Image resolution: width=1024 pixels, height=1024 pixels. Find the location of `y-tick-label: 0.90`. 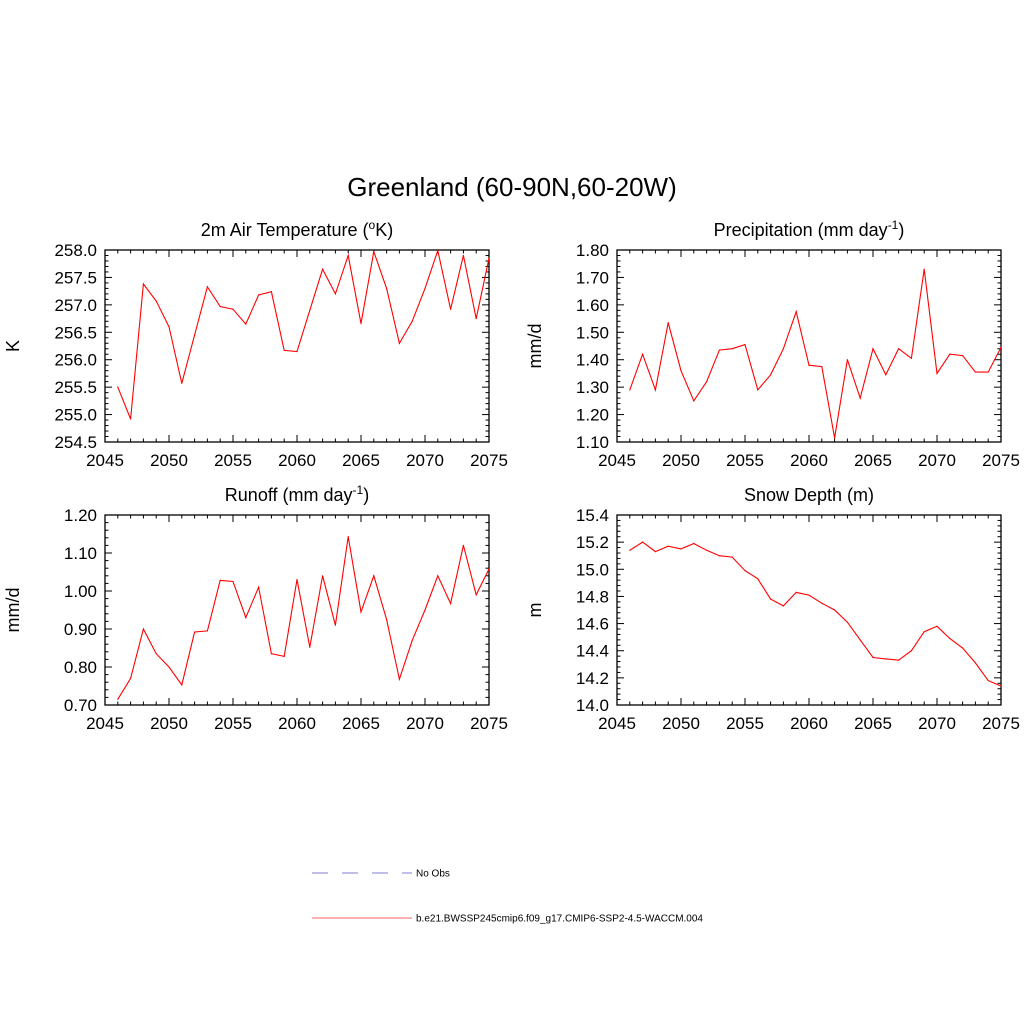

y-tick-label: 0.90 is located at coordinates (80, 629).